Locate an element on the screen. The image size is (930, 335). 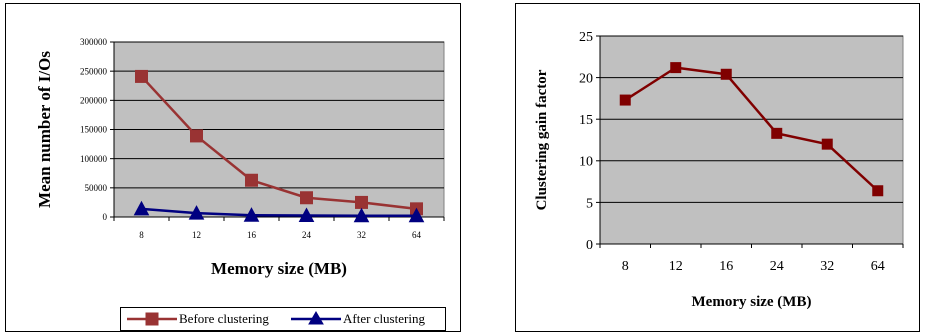
series-line-gain is located at coordinates (751, 129).